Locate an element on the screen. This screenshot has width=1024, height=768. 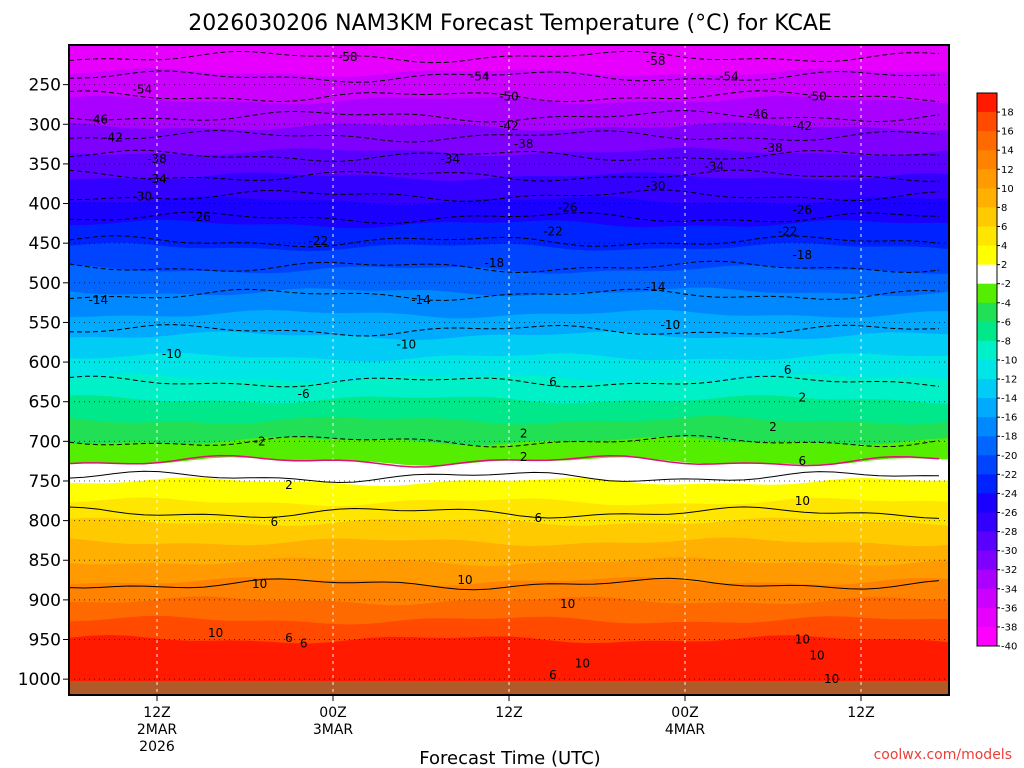
colorbar-label: -32 is located at coordinates (1009, 570).